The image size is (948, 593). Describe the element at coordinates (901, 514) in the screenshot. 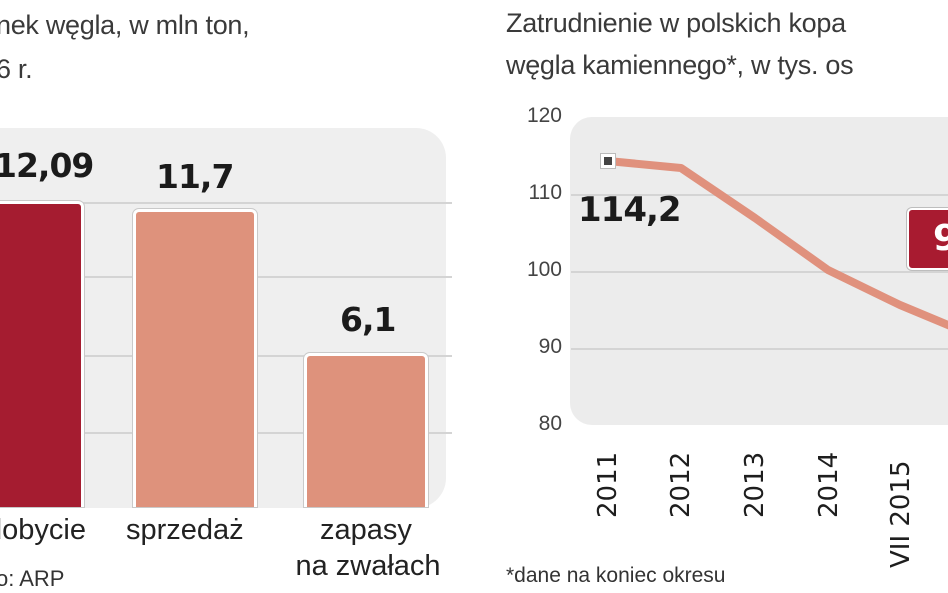

I see `x-tick-label: VII 2015` at that location.